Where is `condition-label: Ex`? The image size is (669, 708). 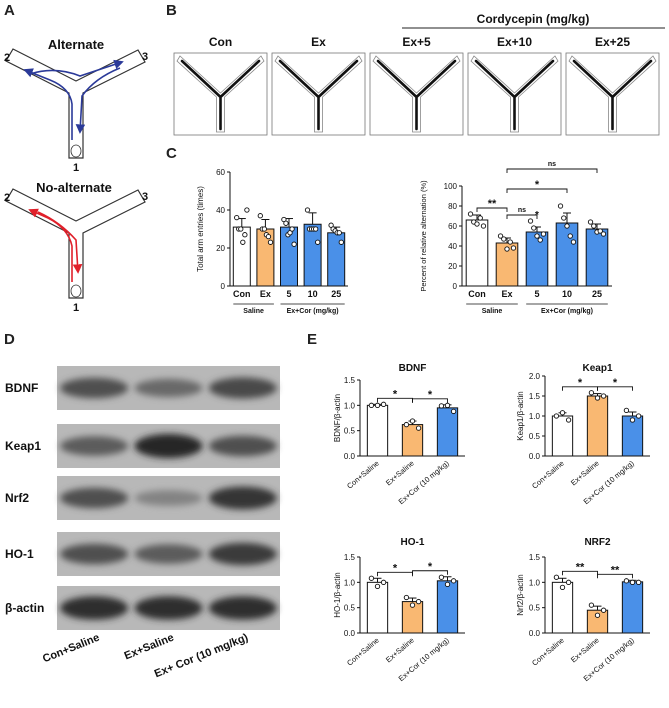 condition-label: Ex is located at coordinates (318, 42).